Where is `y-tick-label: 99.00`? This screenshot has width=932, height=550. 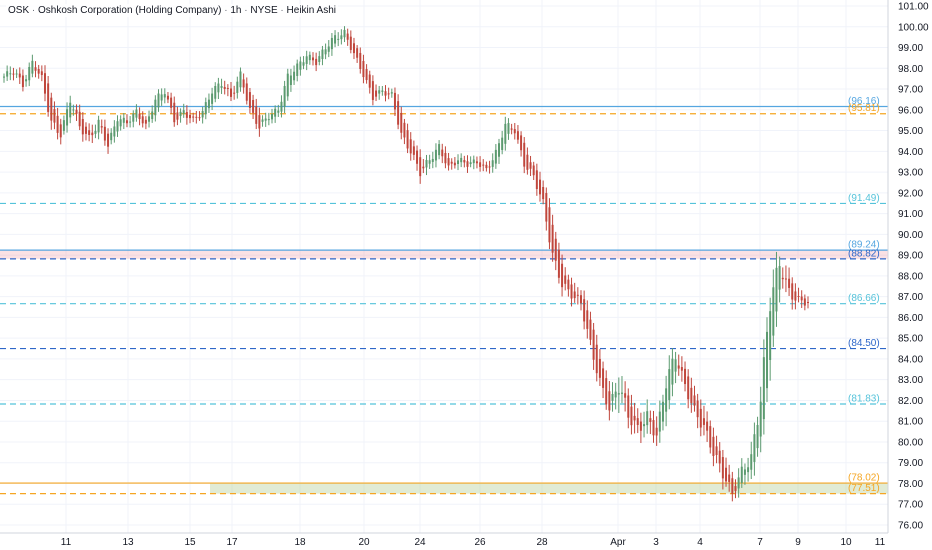 y-tick-label: 99.00 is located at coordinates (910, 48).